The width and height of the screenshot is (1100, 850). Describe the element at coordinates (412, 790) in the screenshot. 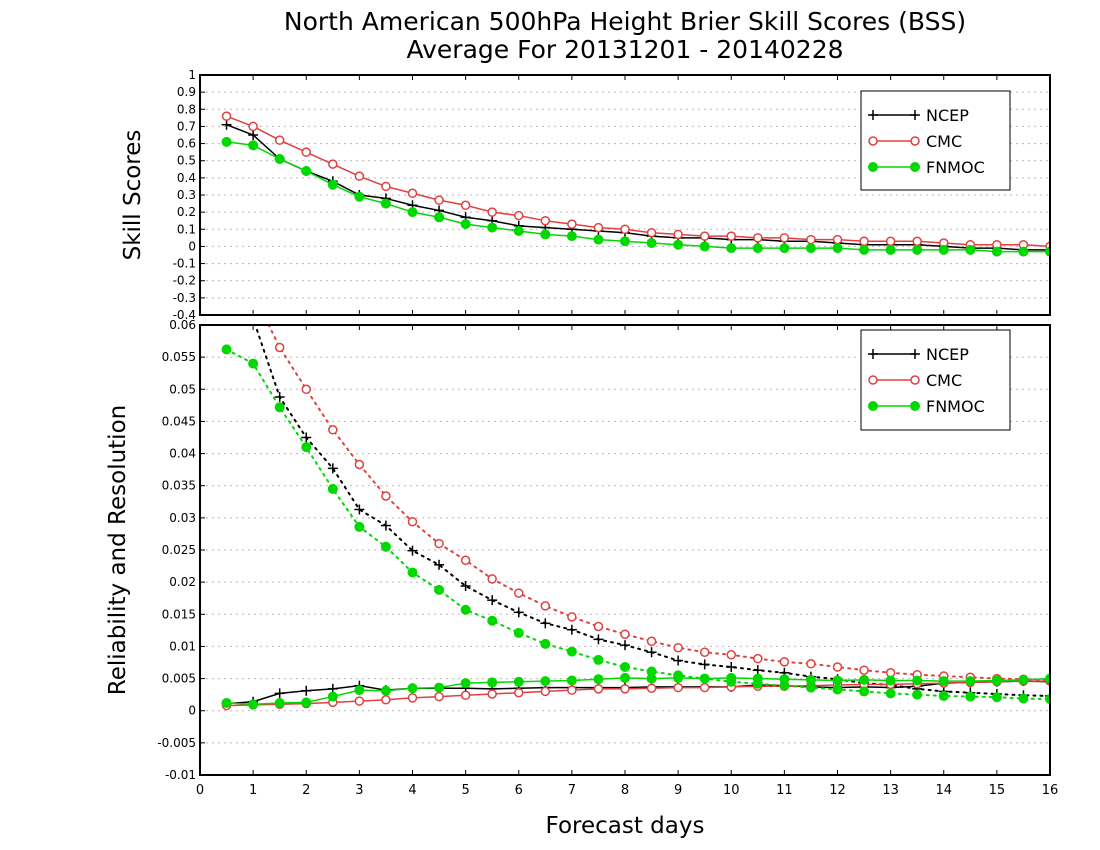

I see `x-tick-label: 4` at that location.